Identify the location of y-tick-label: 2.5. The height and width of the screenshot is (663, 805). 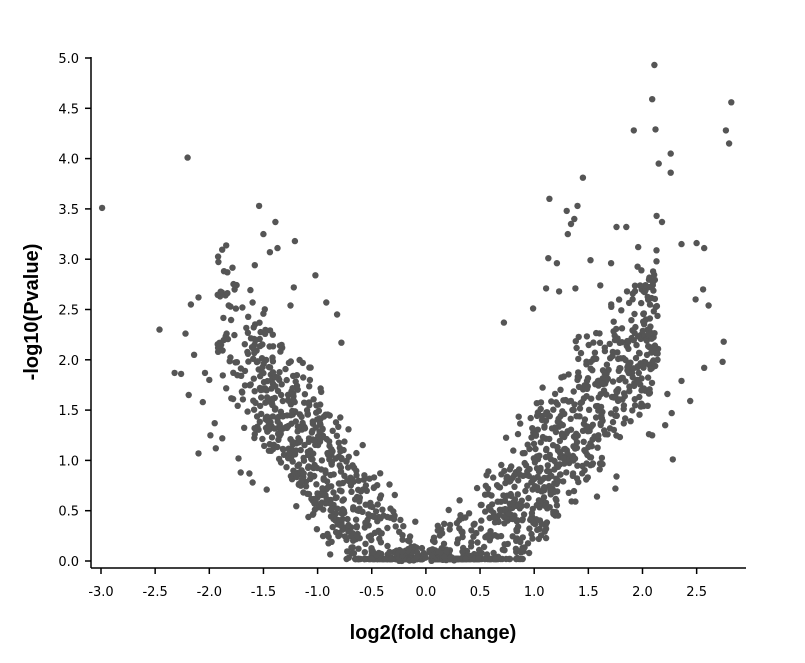
(68, 311).